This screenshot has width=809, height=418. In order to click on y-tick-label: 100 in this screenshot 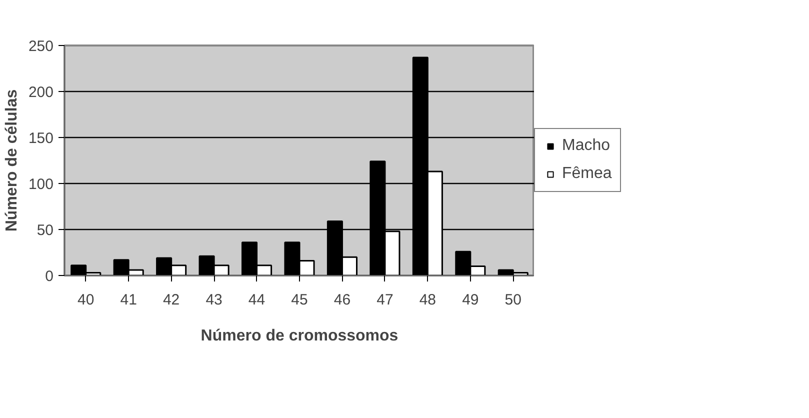, I will do `click(41, 184)`.